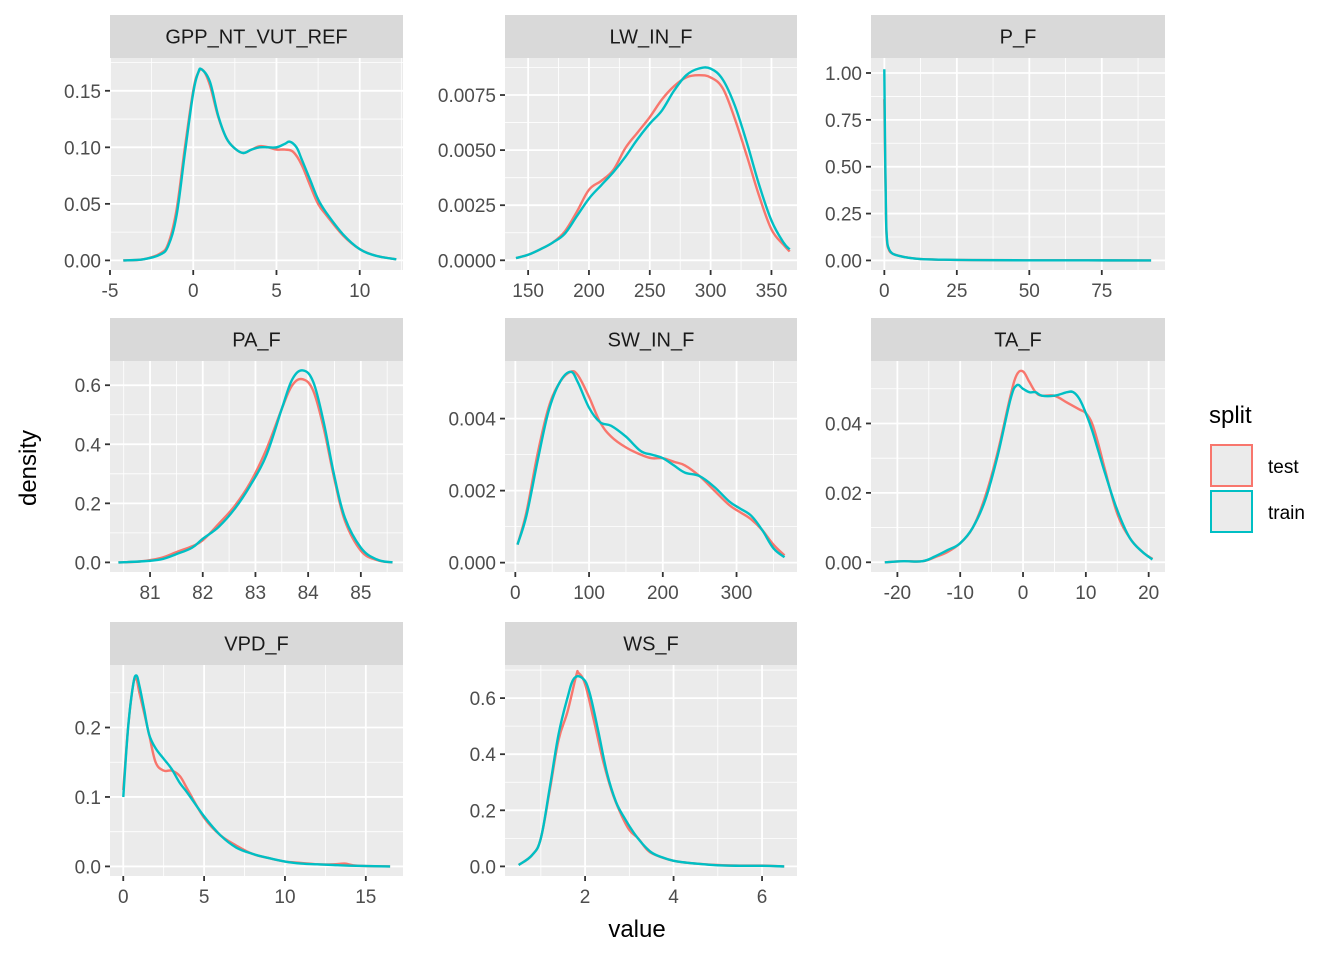  I want to click on y-tick-label: 0.0075, so click(467, 96).